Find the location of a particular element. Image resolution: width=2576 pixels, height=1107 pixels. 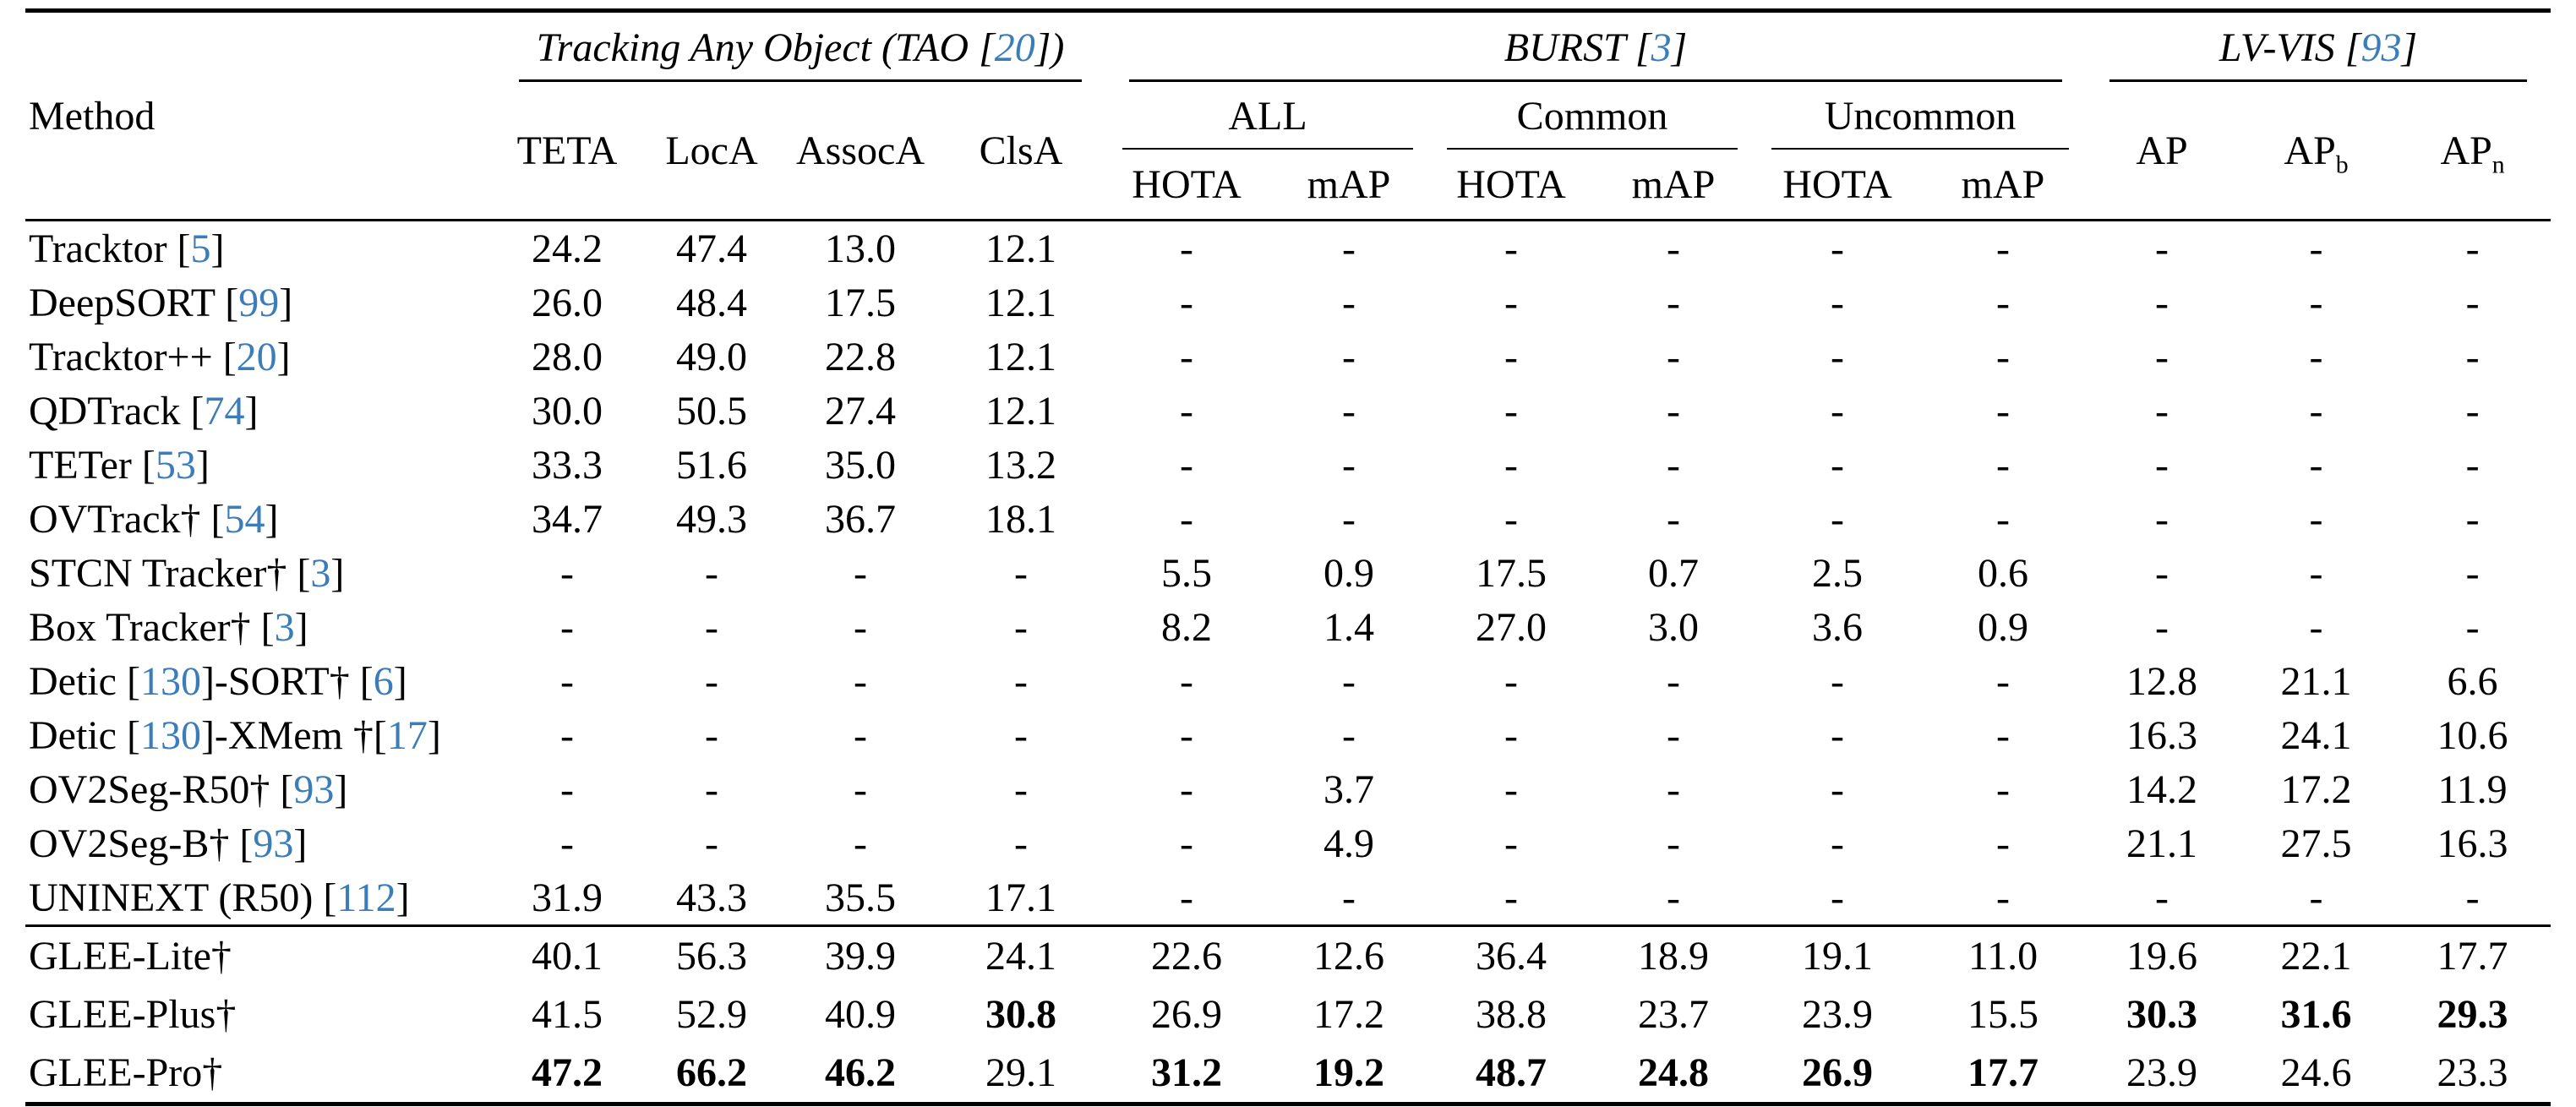

metric-cell: 30.3 is located at coordinates (2162, 1014).